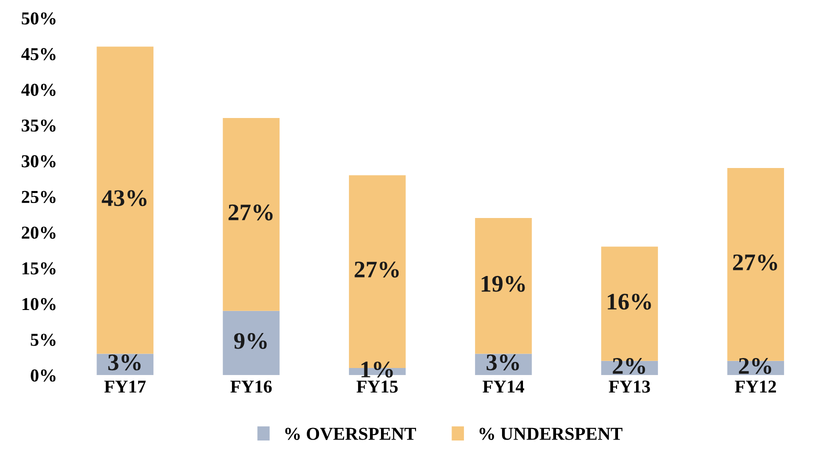  Describe the element at coordinates (377, 386) in the screenshot. I see `x-tick-label: FY15` at that location.